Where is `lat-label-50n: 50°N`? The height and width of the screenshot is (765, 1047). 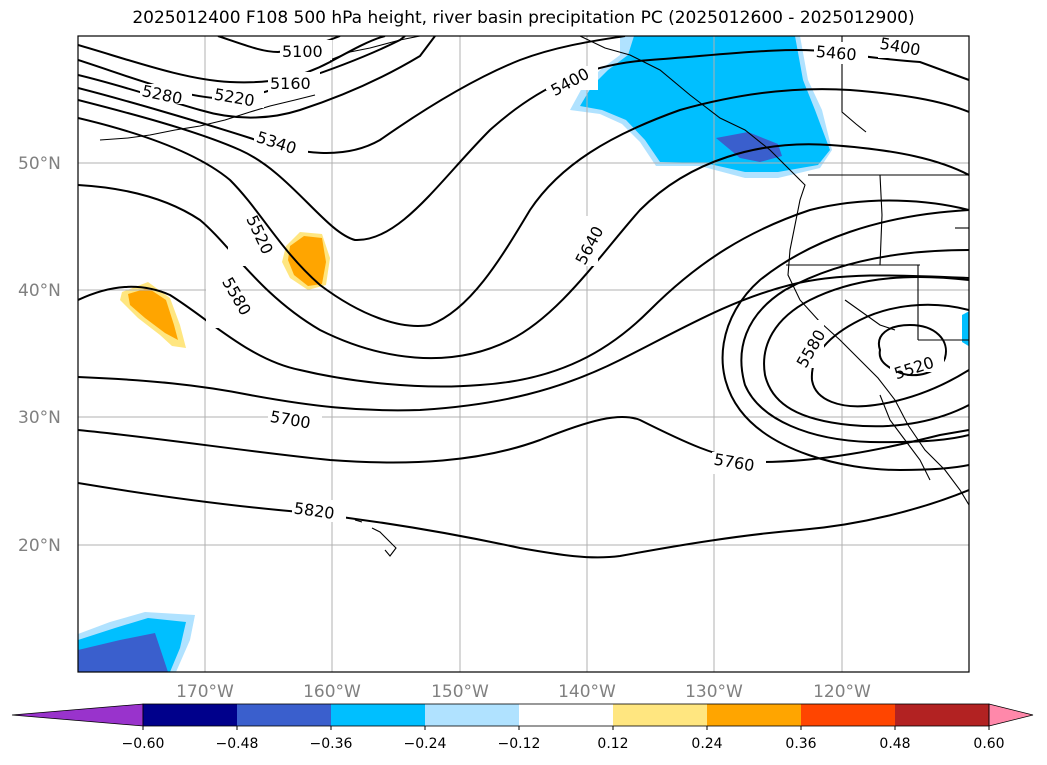 lat-label-50n: 50°N is located at coordinates (39, 164).